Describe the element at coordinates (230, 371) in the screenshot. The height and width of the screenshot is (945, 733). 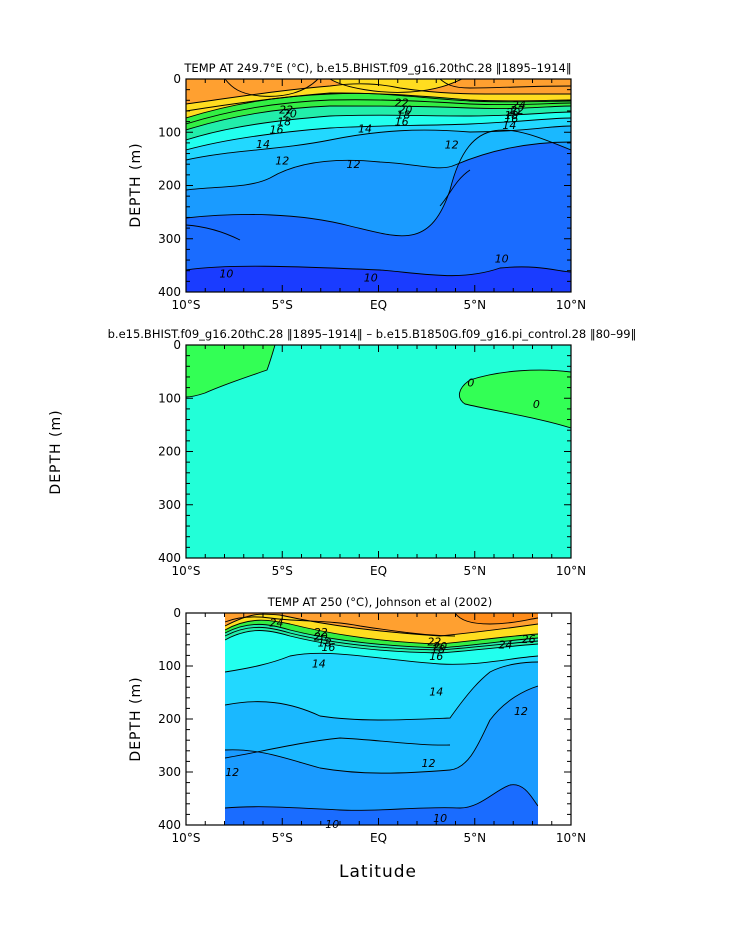
I see `band-positive-south` at that location.